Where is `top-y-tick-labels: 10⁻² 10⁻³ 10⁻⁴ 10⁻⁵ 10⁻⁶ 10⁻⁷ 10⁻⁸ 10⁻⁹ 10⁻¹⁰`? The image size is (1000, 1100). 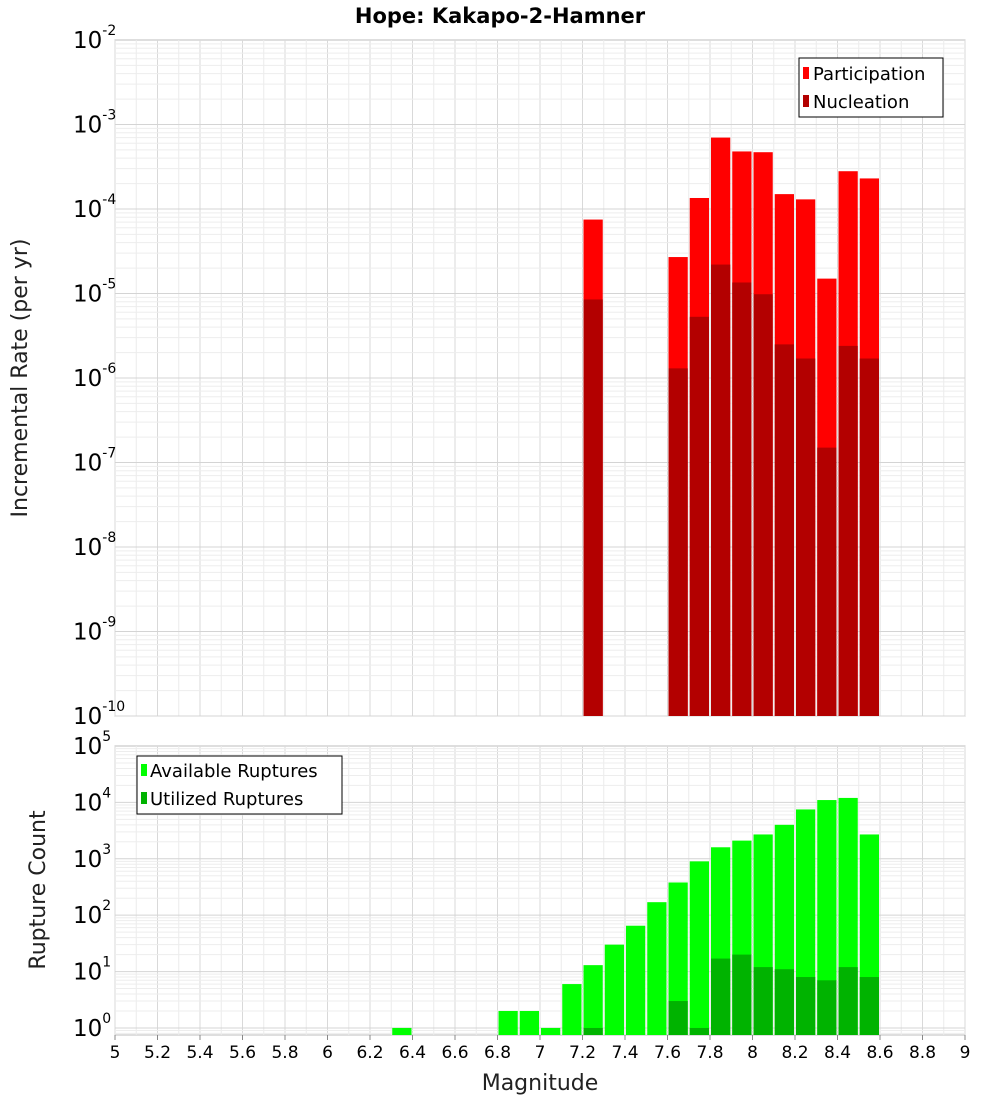 top-y-tick-labels: 10⁻² 10⁻³ 10⁻⁴ 10⁻⁵ 10⁻⁶ 10⁻⁷ 10⁻⁸ 10⁻⁹ 10⁻¹⁰ is located at coordinates (99, 376).